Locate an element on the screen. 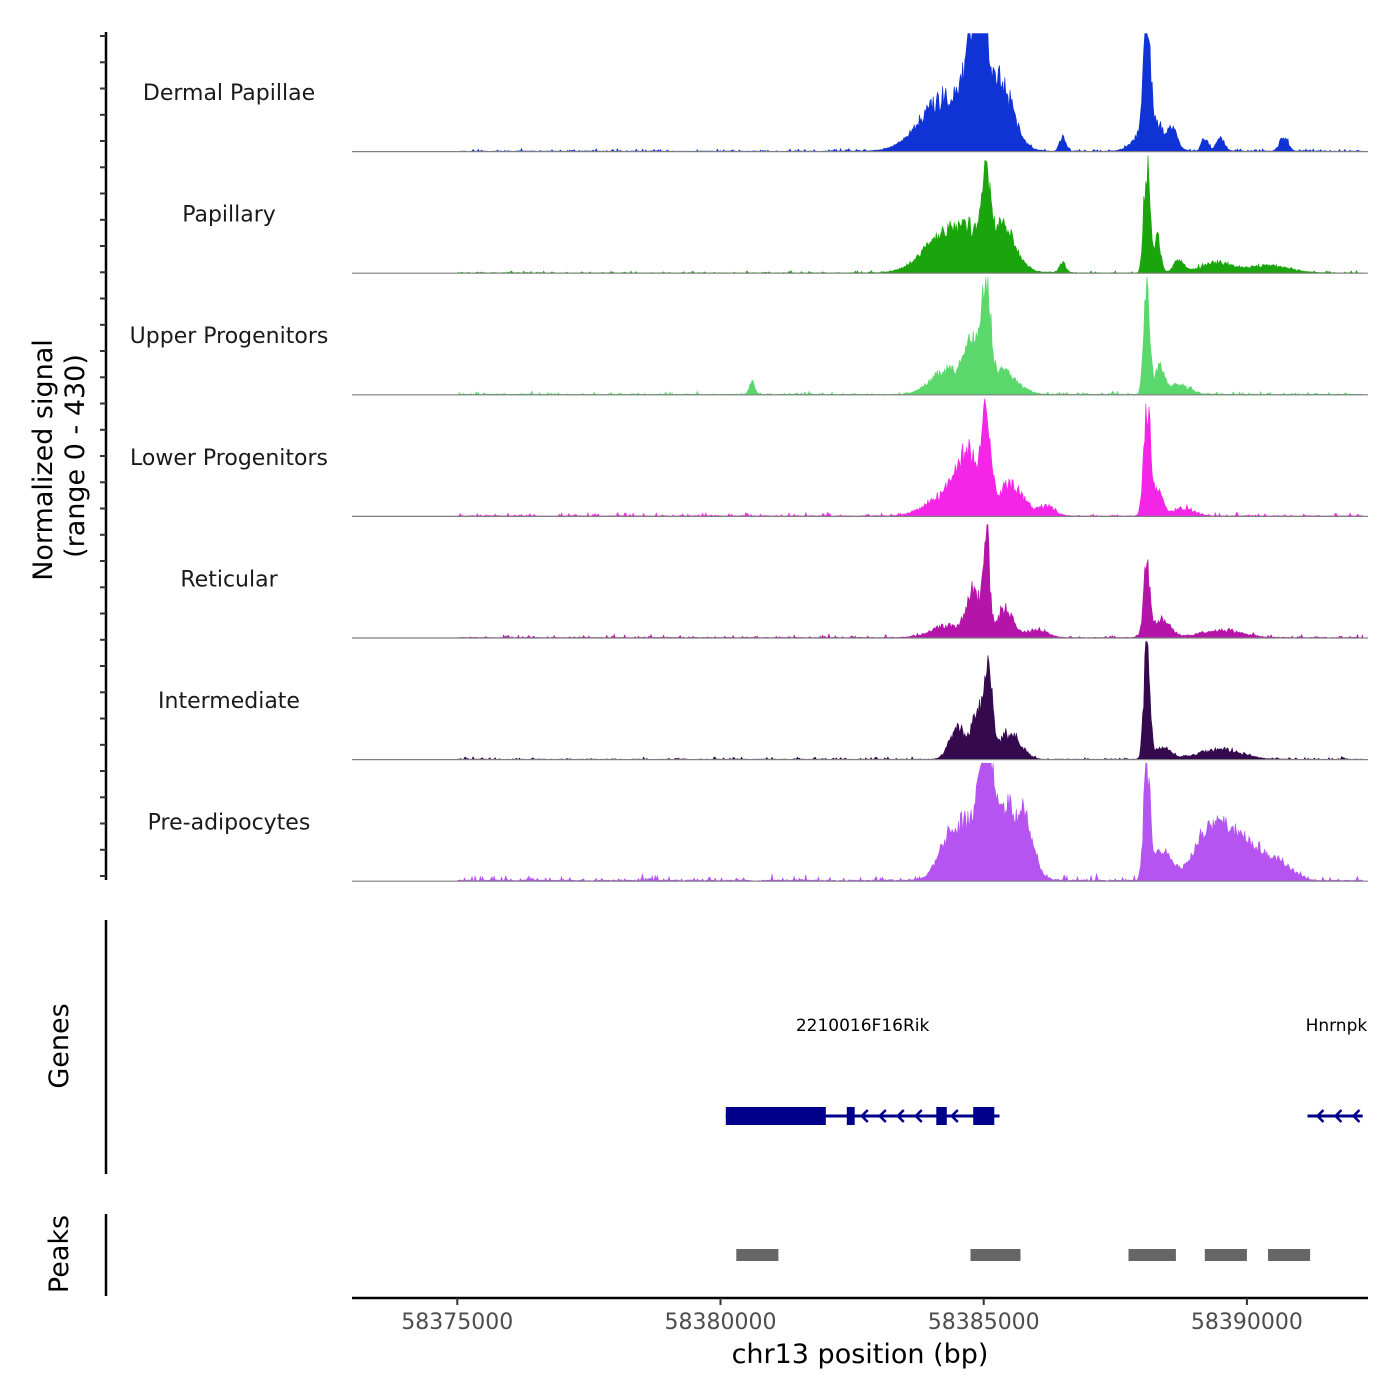 The image size is (1400, 1400). panel-axes is located at coordinates (104, 664).